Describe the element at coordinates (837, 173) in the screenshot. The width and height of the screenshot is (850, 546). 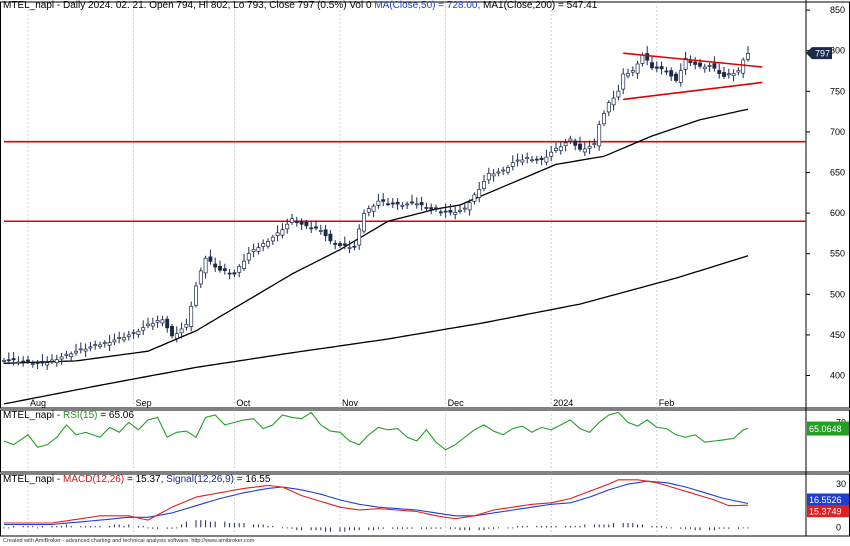
I see `price-tick-label: 650` at that location.